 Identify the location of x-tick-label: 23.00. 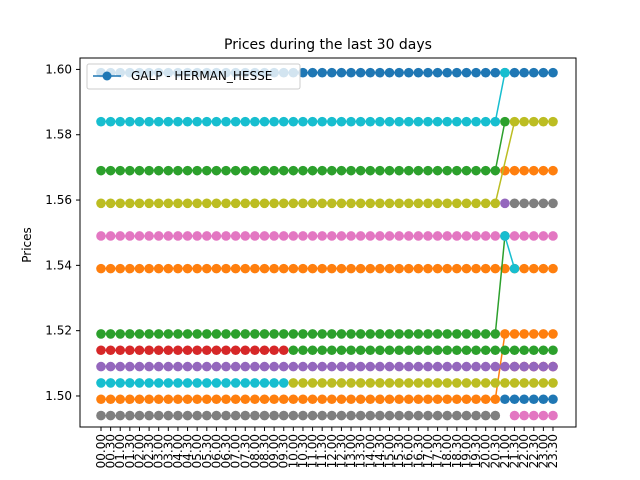
(543, 451).